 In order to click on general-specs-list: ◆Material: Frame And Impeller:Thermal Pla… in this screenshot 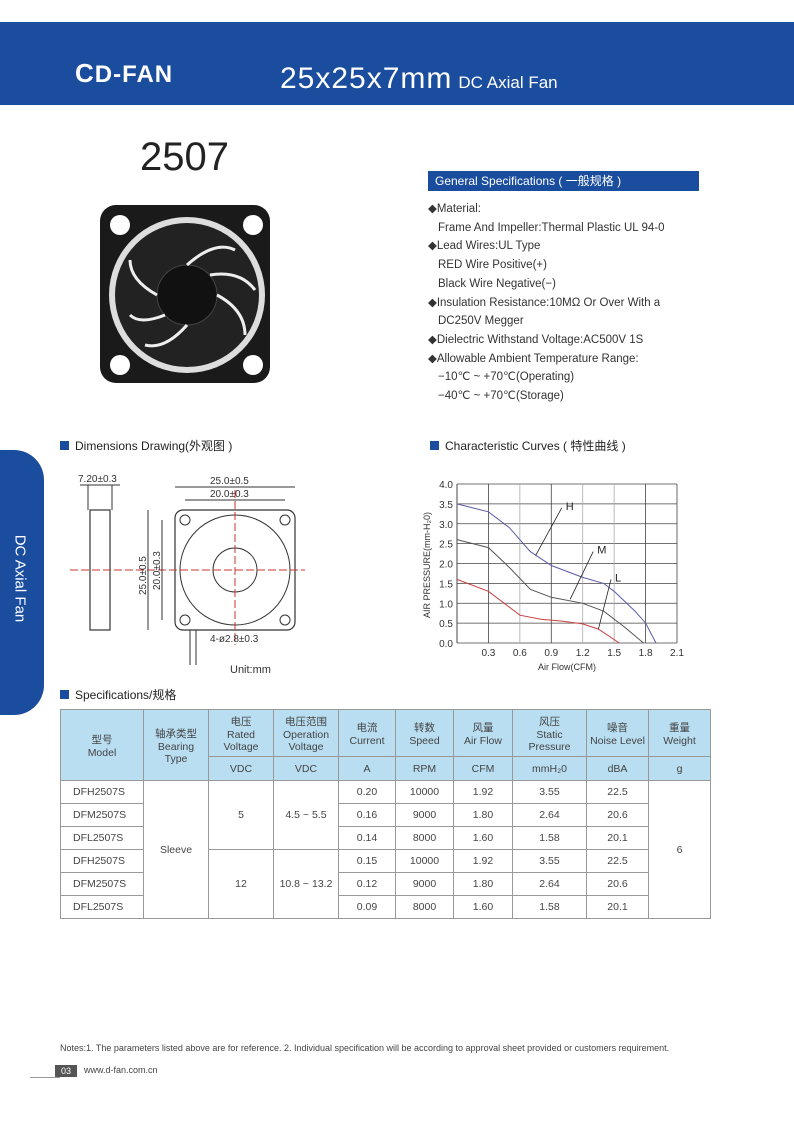, I will do `click(546, 303)`.